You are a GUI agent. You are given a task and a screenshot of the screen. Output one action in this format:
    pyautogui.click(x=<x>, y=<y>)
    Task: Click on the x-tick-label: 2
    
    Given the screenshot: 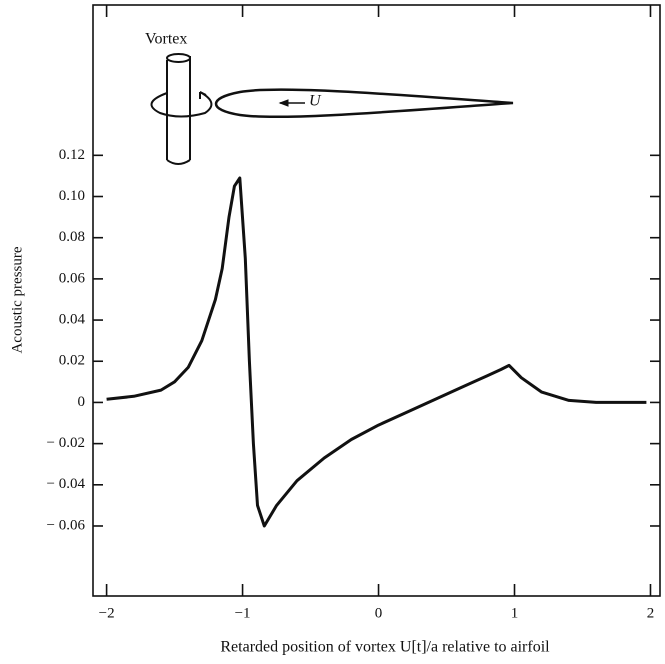 What is the action you would take?
    pyautogui.click(x=651, y=613)
    